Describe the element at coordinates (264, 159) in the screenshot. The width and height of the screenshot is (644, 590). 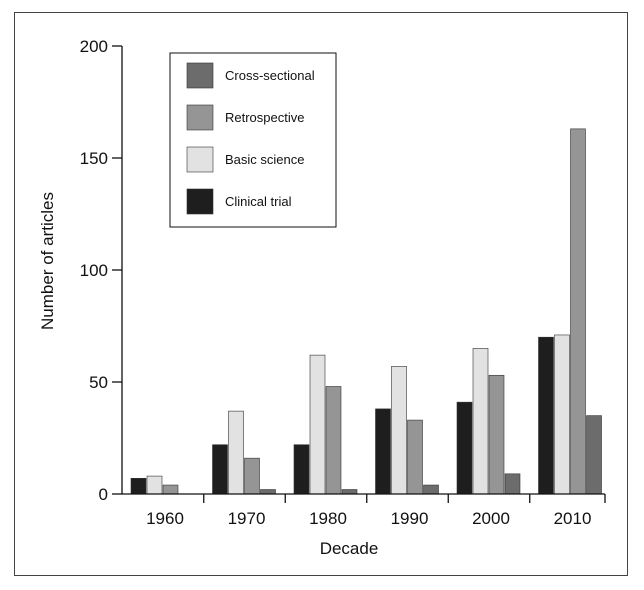
I see `legend-label-basic-science: Basic science` at that location.